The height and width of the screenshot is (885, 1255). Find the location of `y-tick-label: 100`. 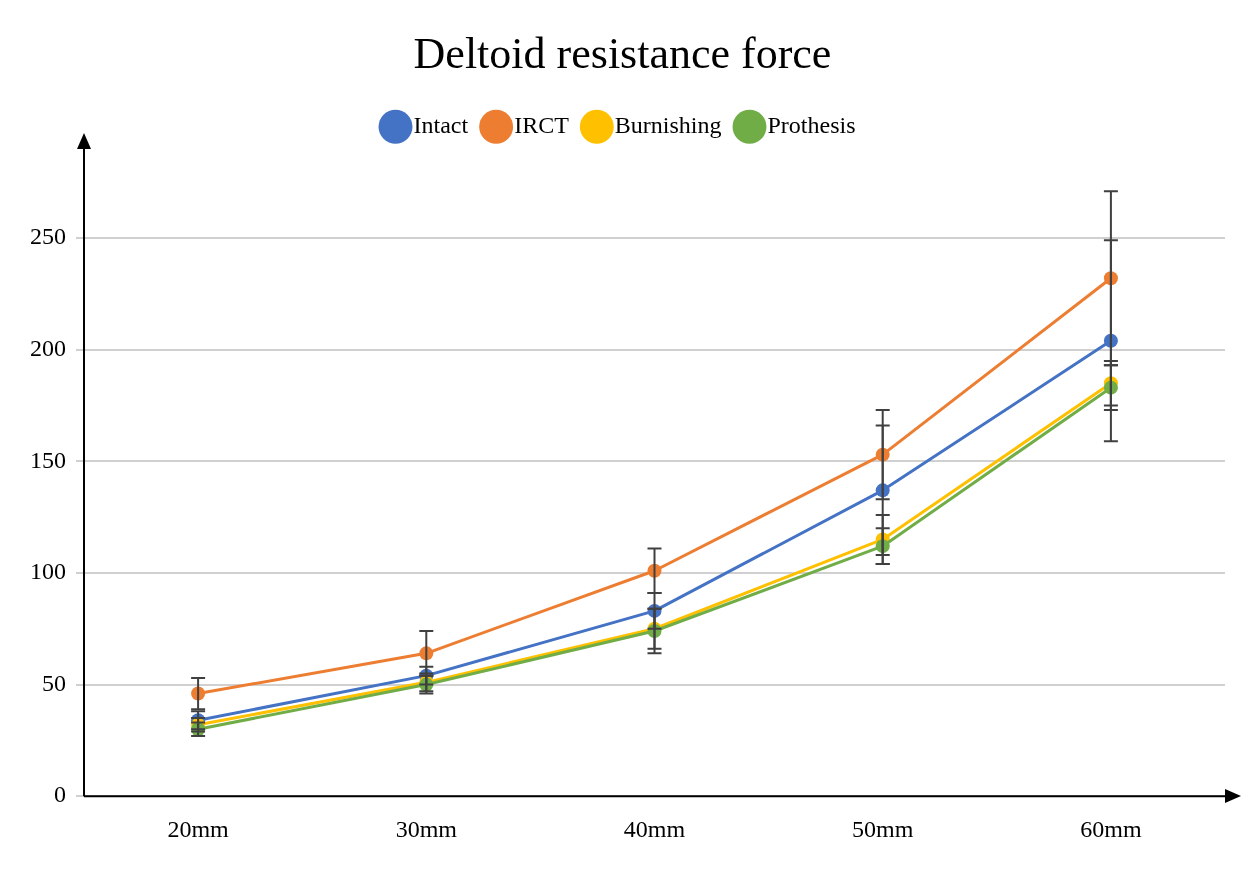

y-tick-label: 100 is located at coordinates (48, 571).